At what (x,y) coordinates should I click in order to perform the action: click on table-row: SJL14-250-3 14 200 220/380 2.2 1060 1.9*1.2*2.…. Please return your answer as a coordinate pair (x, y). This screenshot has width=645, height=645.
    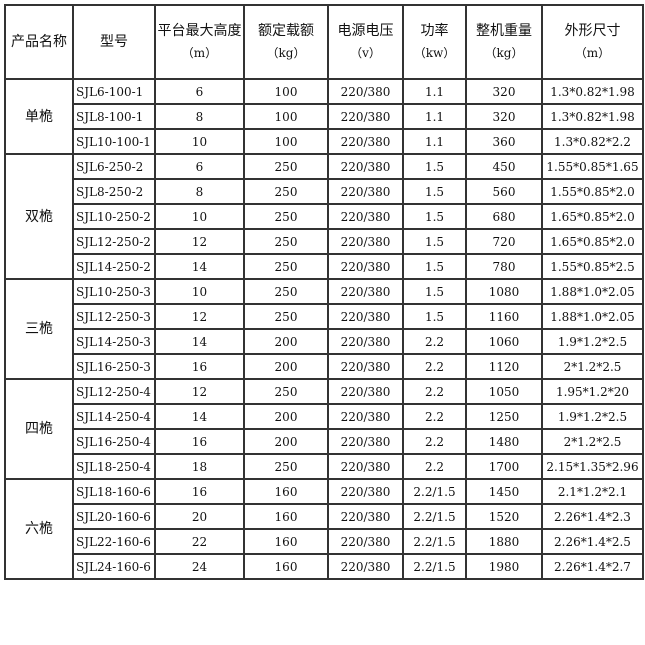
    Looking at the image, I should click on (324, 341).